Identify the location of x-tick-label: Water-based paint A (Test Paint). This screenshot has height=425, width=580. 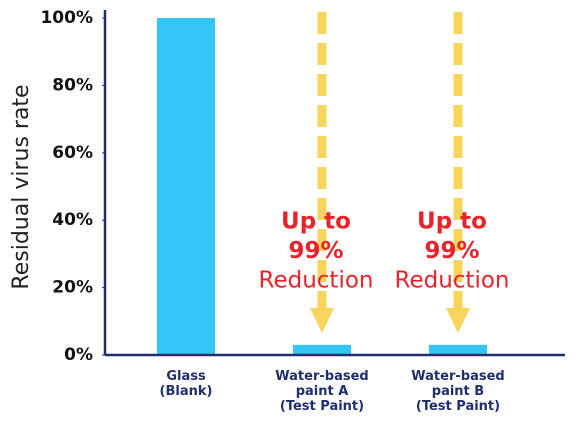
(321, 391).